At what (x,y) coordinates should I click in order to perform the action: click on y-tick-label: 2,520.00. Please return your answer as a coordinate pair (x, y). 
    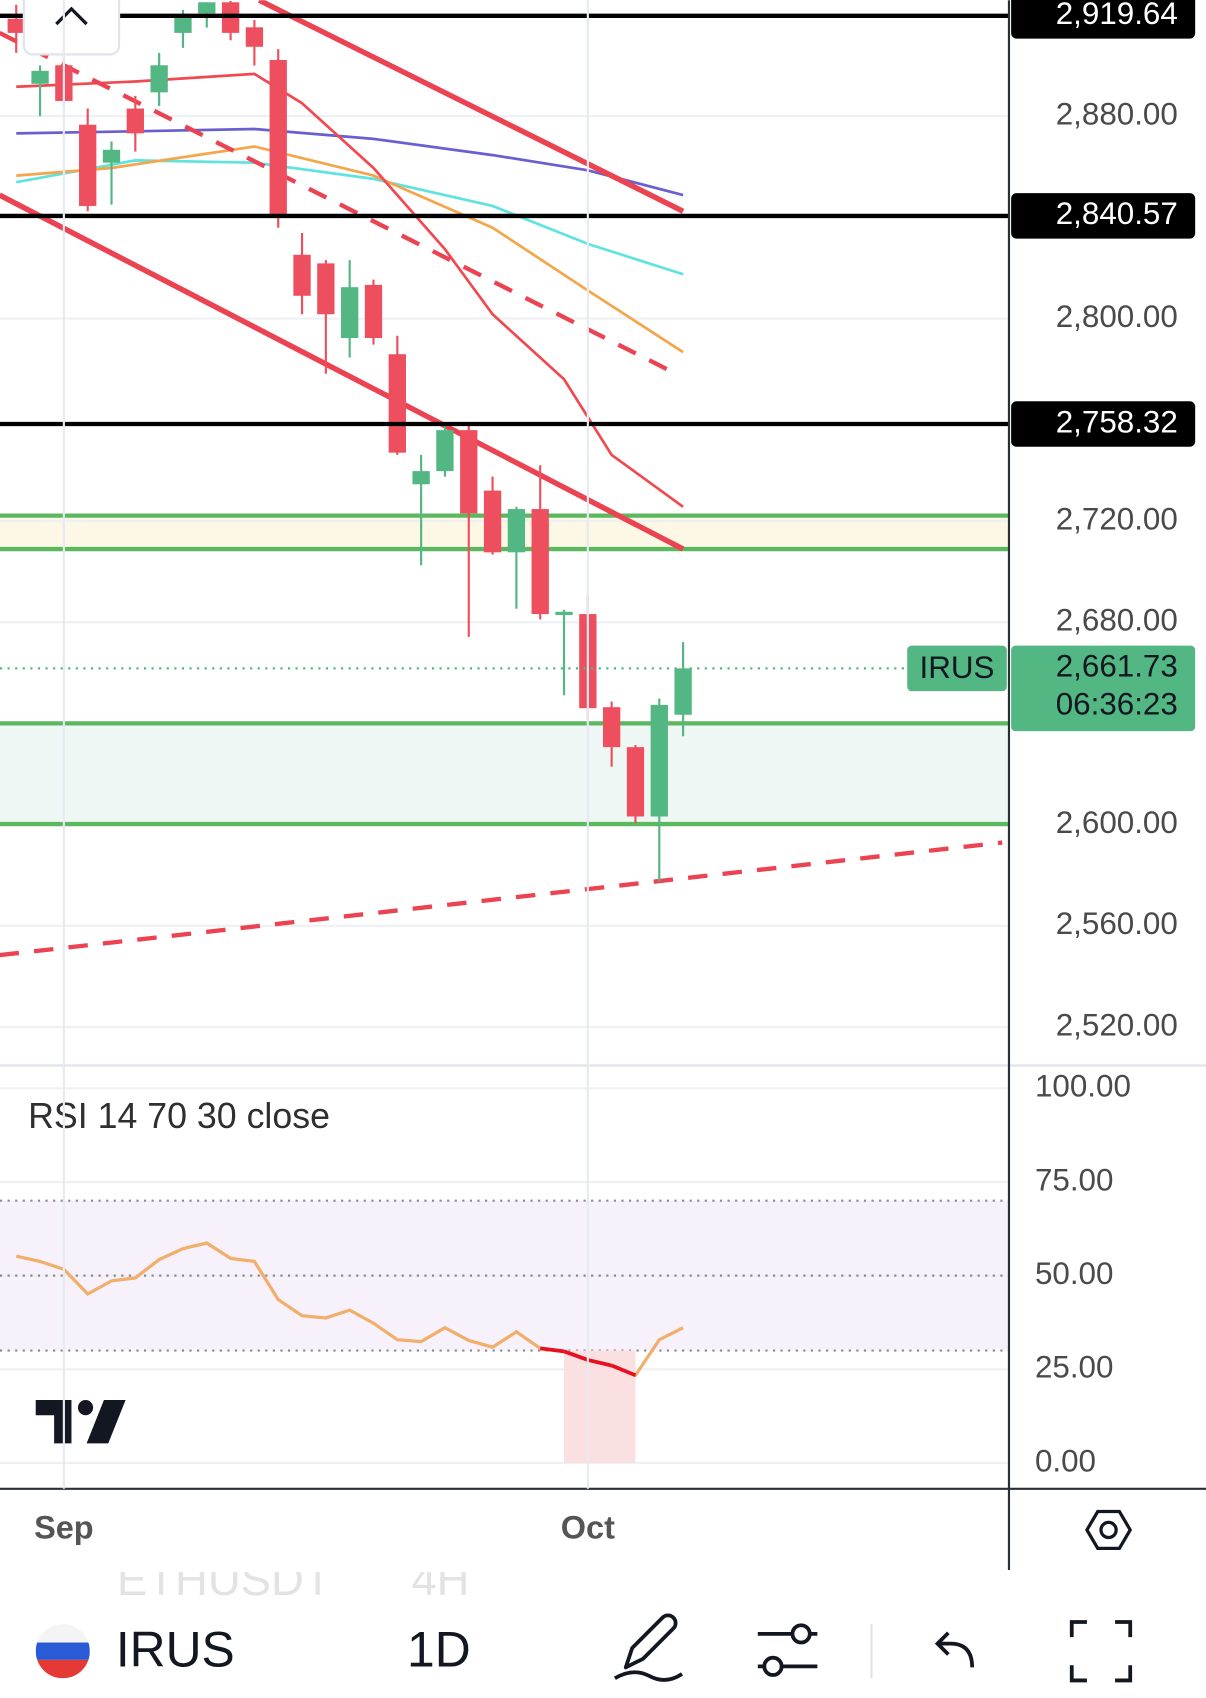
    Looking at the image, I should click on (1117, 1024).